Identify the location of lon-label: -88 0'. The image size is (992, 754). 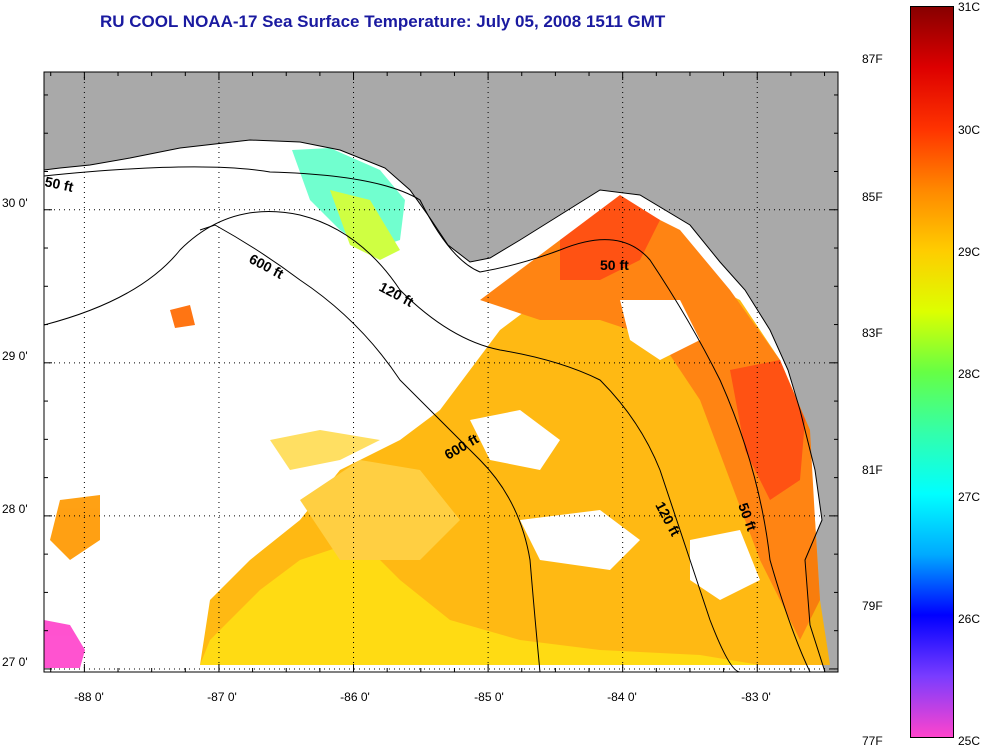
(89, 697).